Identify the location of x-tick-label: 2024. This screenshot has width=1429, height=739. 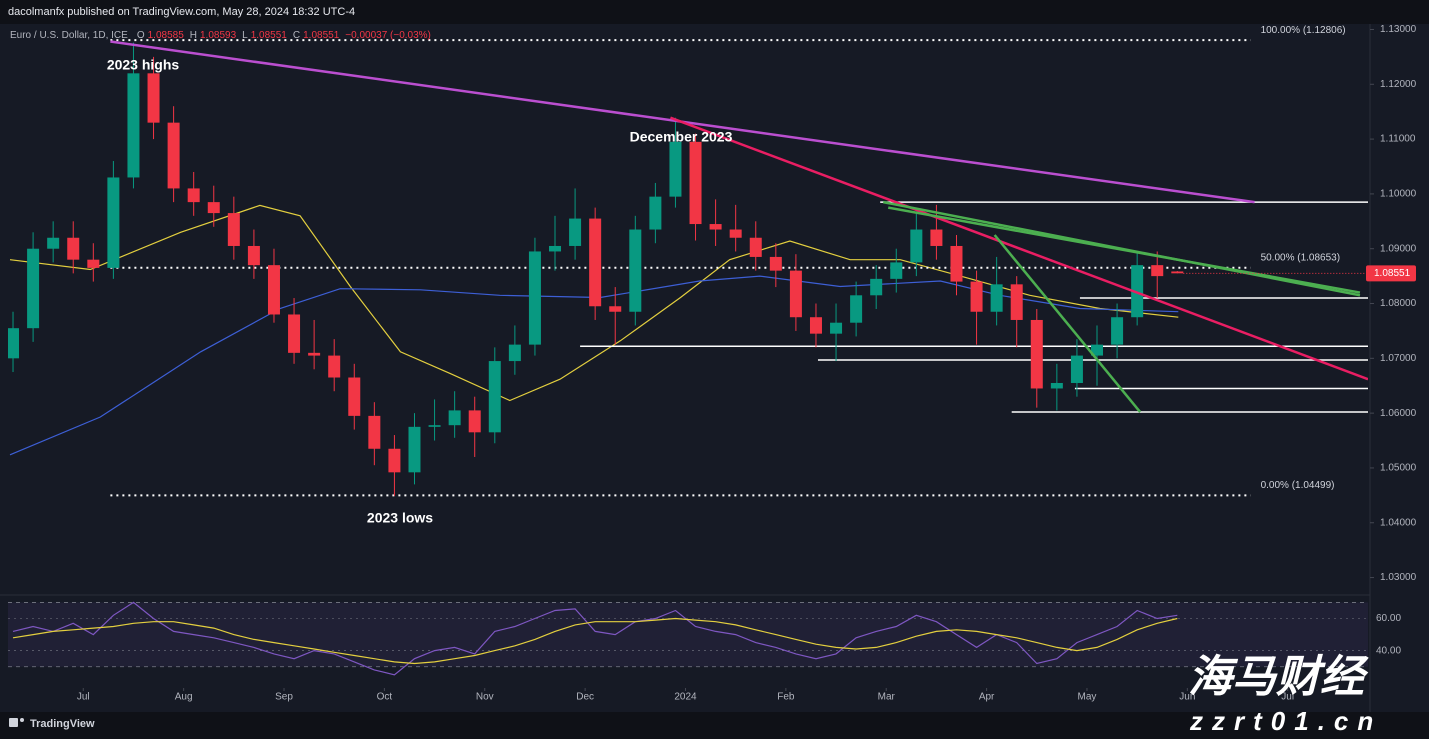
(685, 697).